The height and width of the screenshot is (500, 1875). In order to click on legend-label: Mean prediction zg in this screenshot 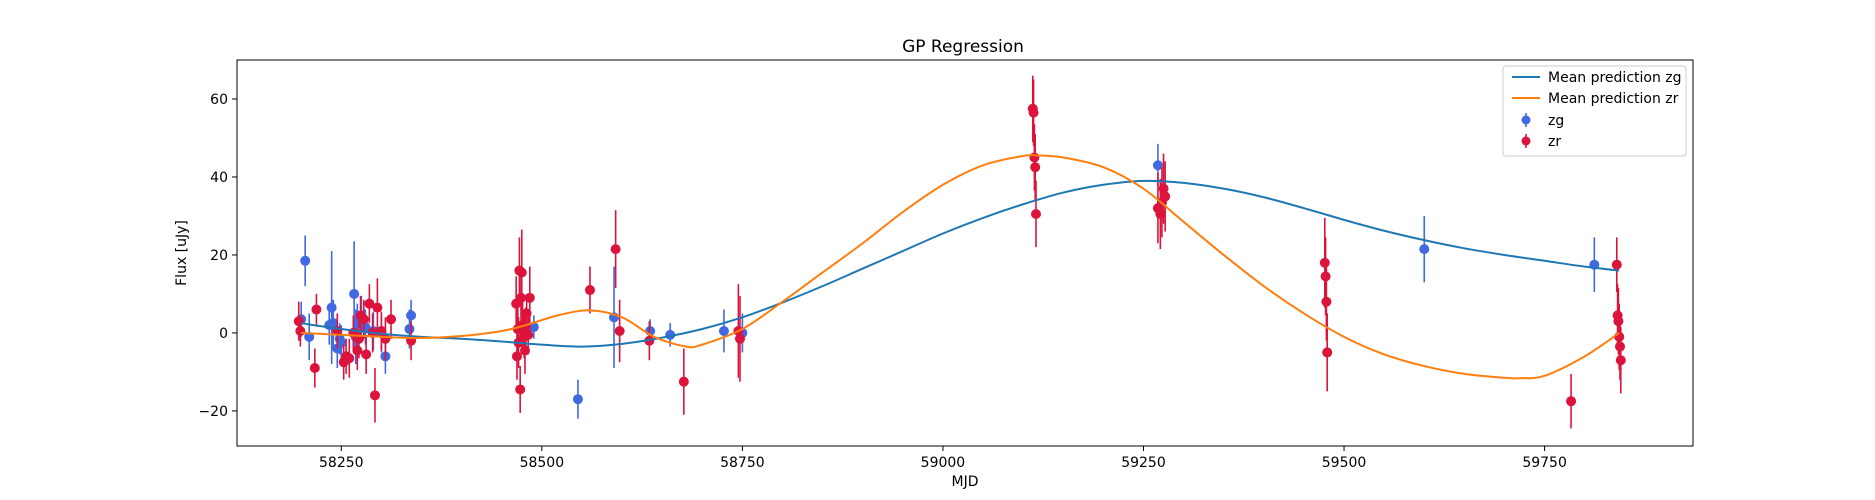, I will do `click(1615, 78)`.